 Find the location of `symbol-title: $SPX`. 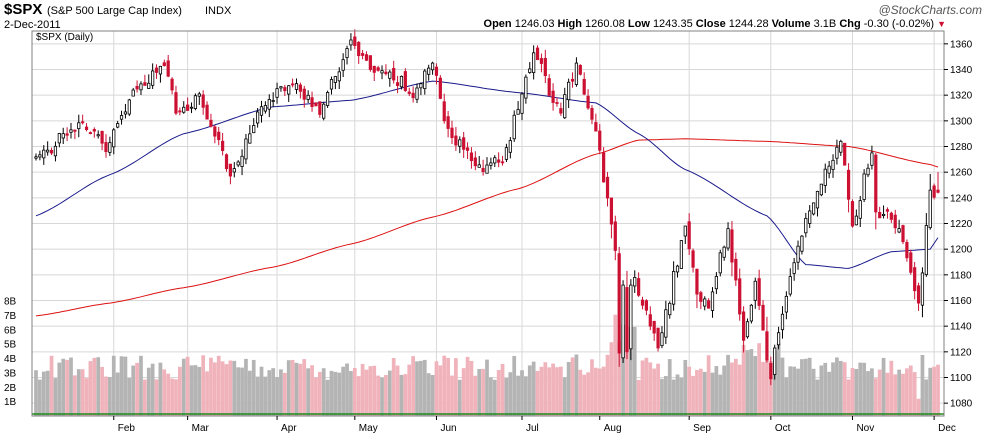

symbol-title: $SPX is located at coordinates (23, 9).